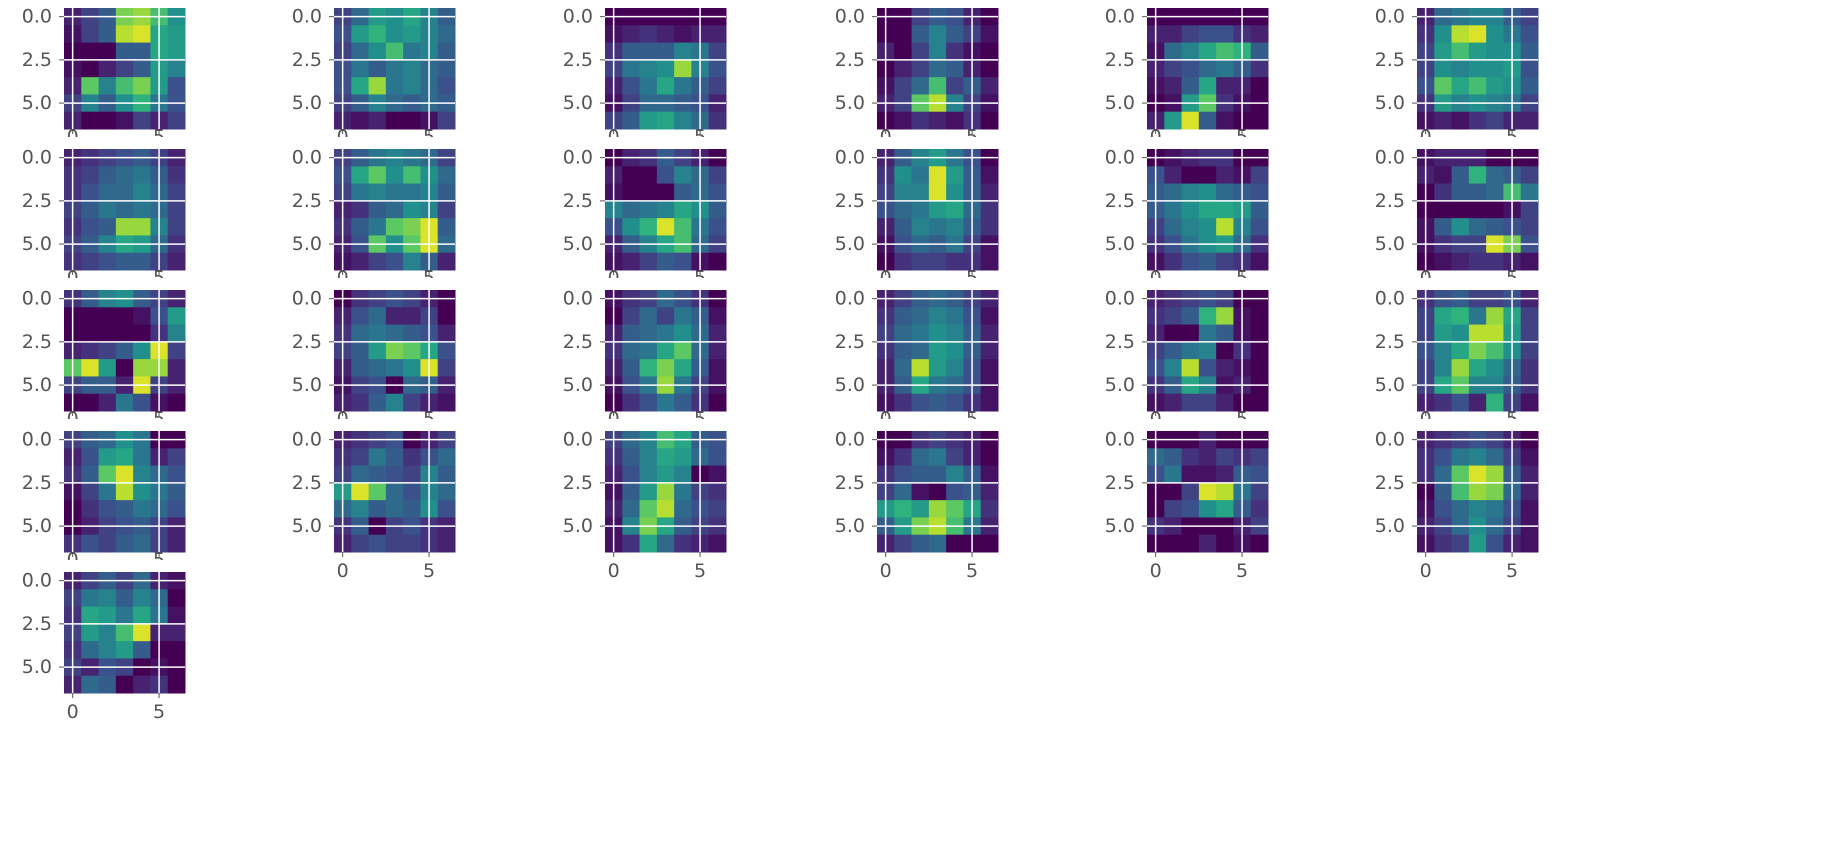  I want to click on subplot-3: 0.0 2.5 5.0 0 5, so click(645, 71).